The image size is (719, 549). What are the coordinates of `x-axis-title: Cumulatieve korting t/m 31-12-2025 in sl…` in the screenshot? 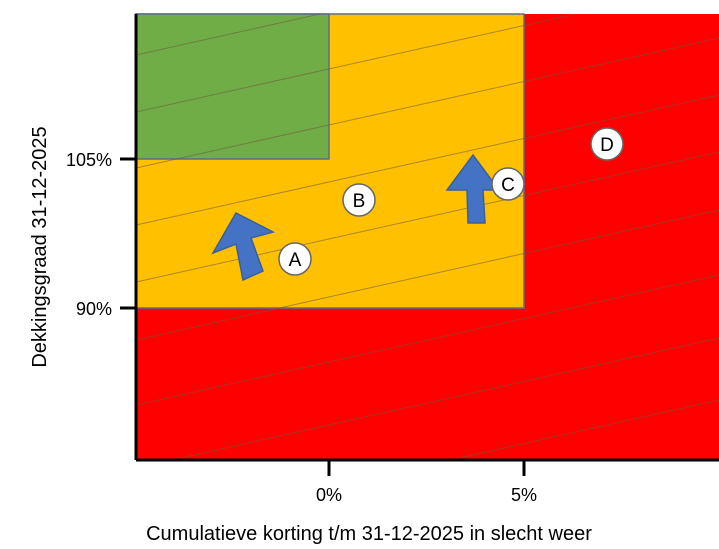 It's located at (369, 534).